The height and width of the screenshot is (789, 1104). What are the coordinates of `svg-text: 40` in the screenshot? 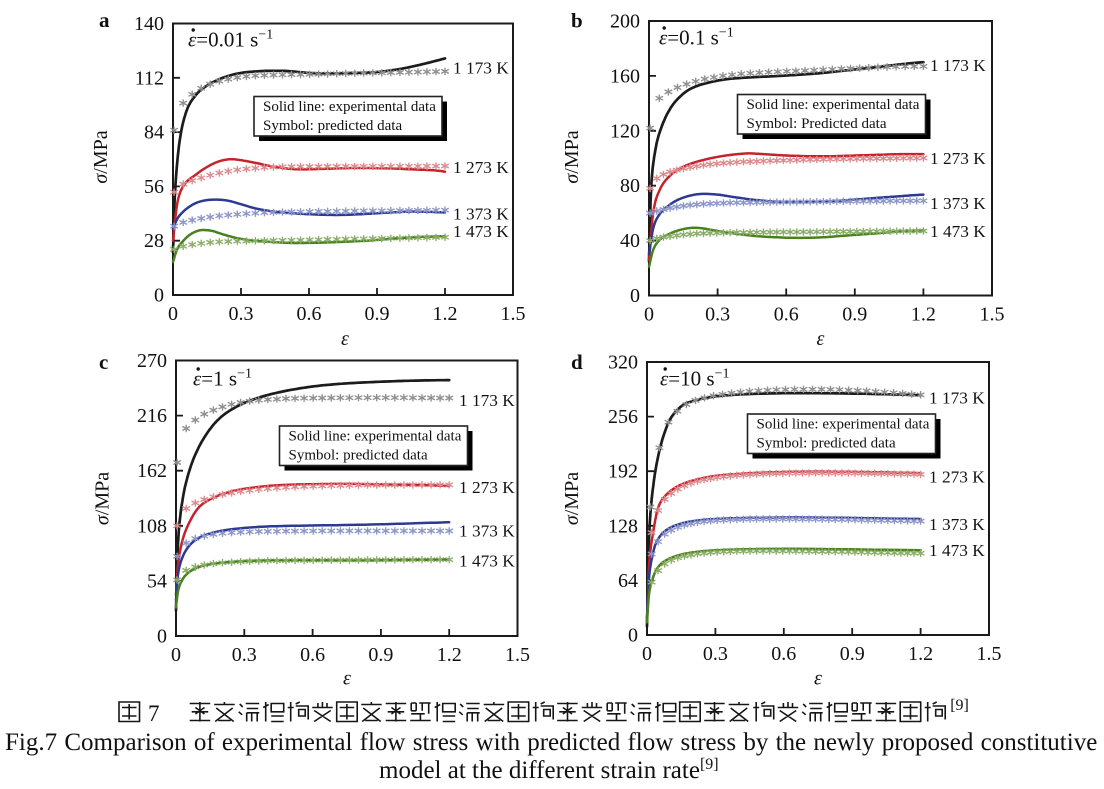 It's located at (630, 241).